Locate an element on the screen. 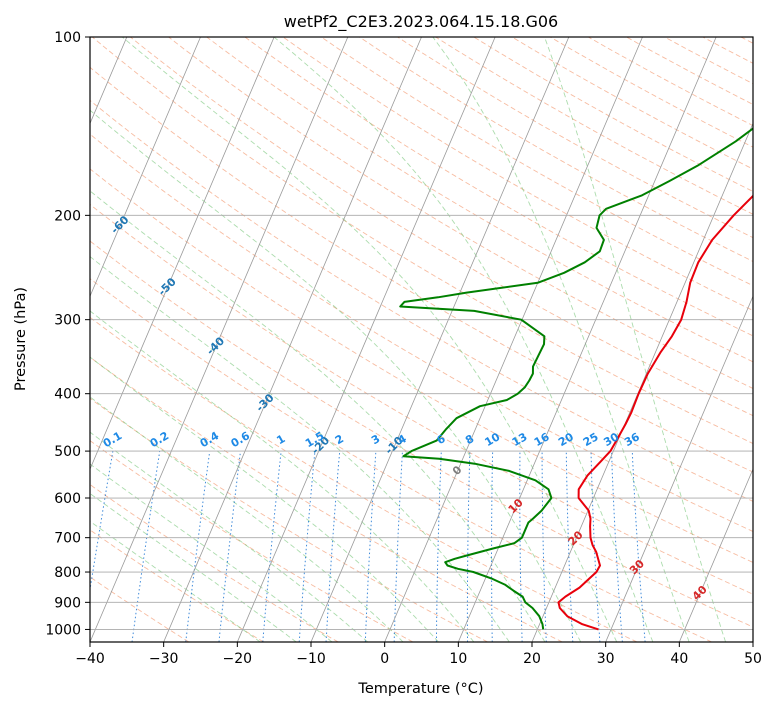  y-tick-label: 900 is located at coordinates (67, 603).